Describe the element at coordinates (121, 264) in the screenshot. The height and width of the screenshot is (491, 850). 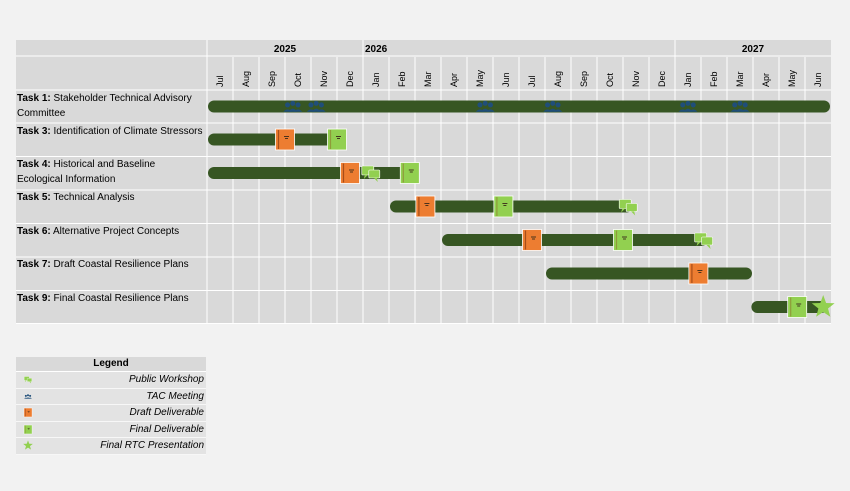
I see `task-name: Draft Coastal Resilience Plans` at that location.